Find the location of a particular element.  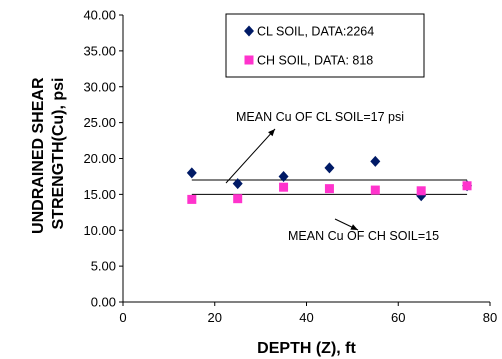

legend: CL SOIL, DATA:2264 CH SOIL, DATA: 818 is located at coordinates (325, 45).